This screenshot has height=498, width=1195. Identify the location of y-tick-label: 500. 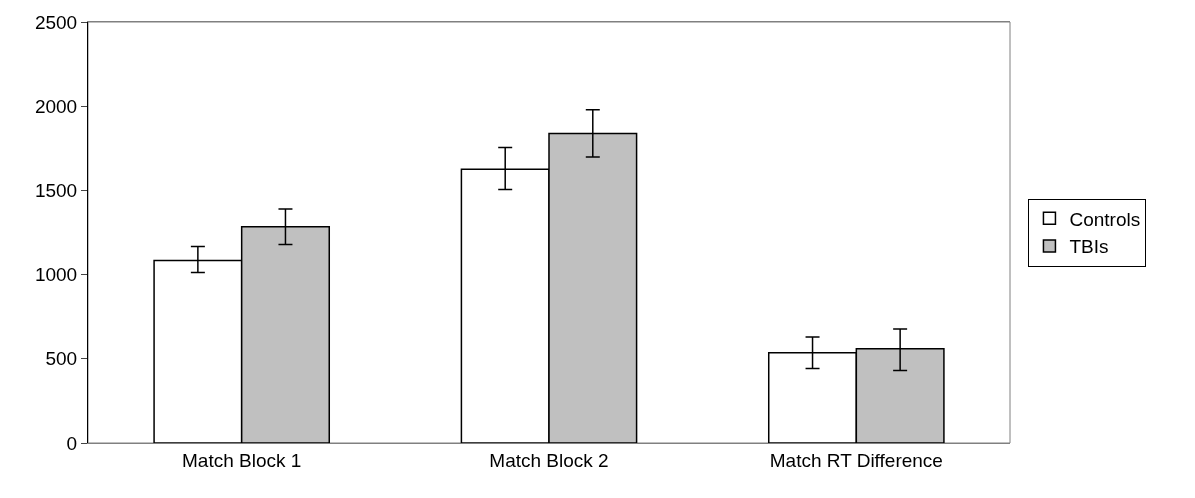
(61, 359).